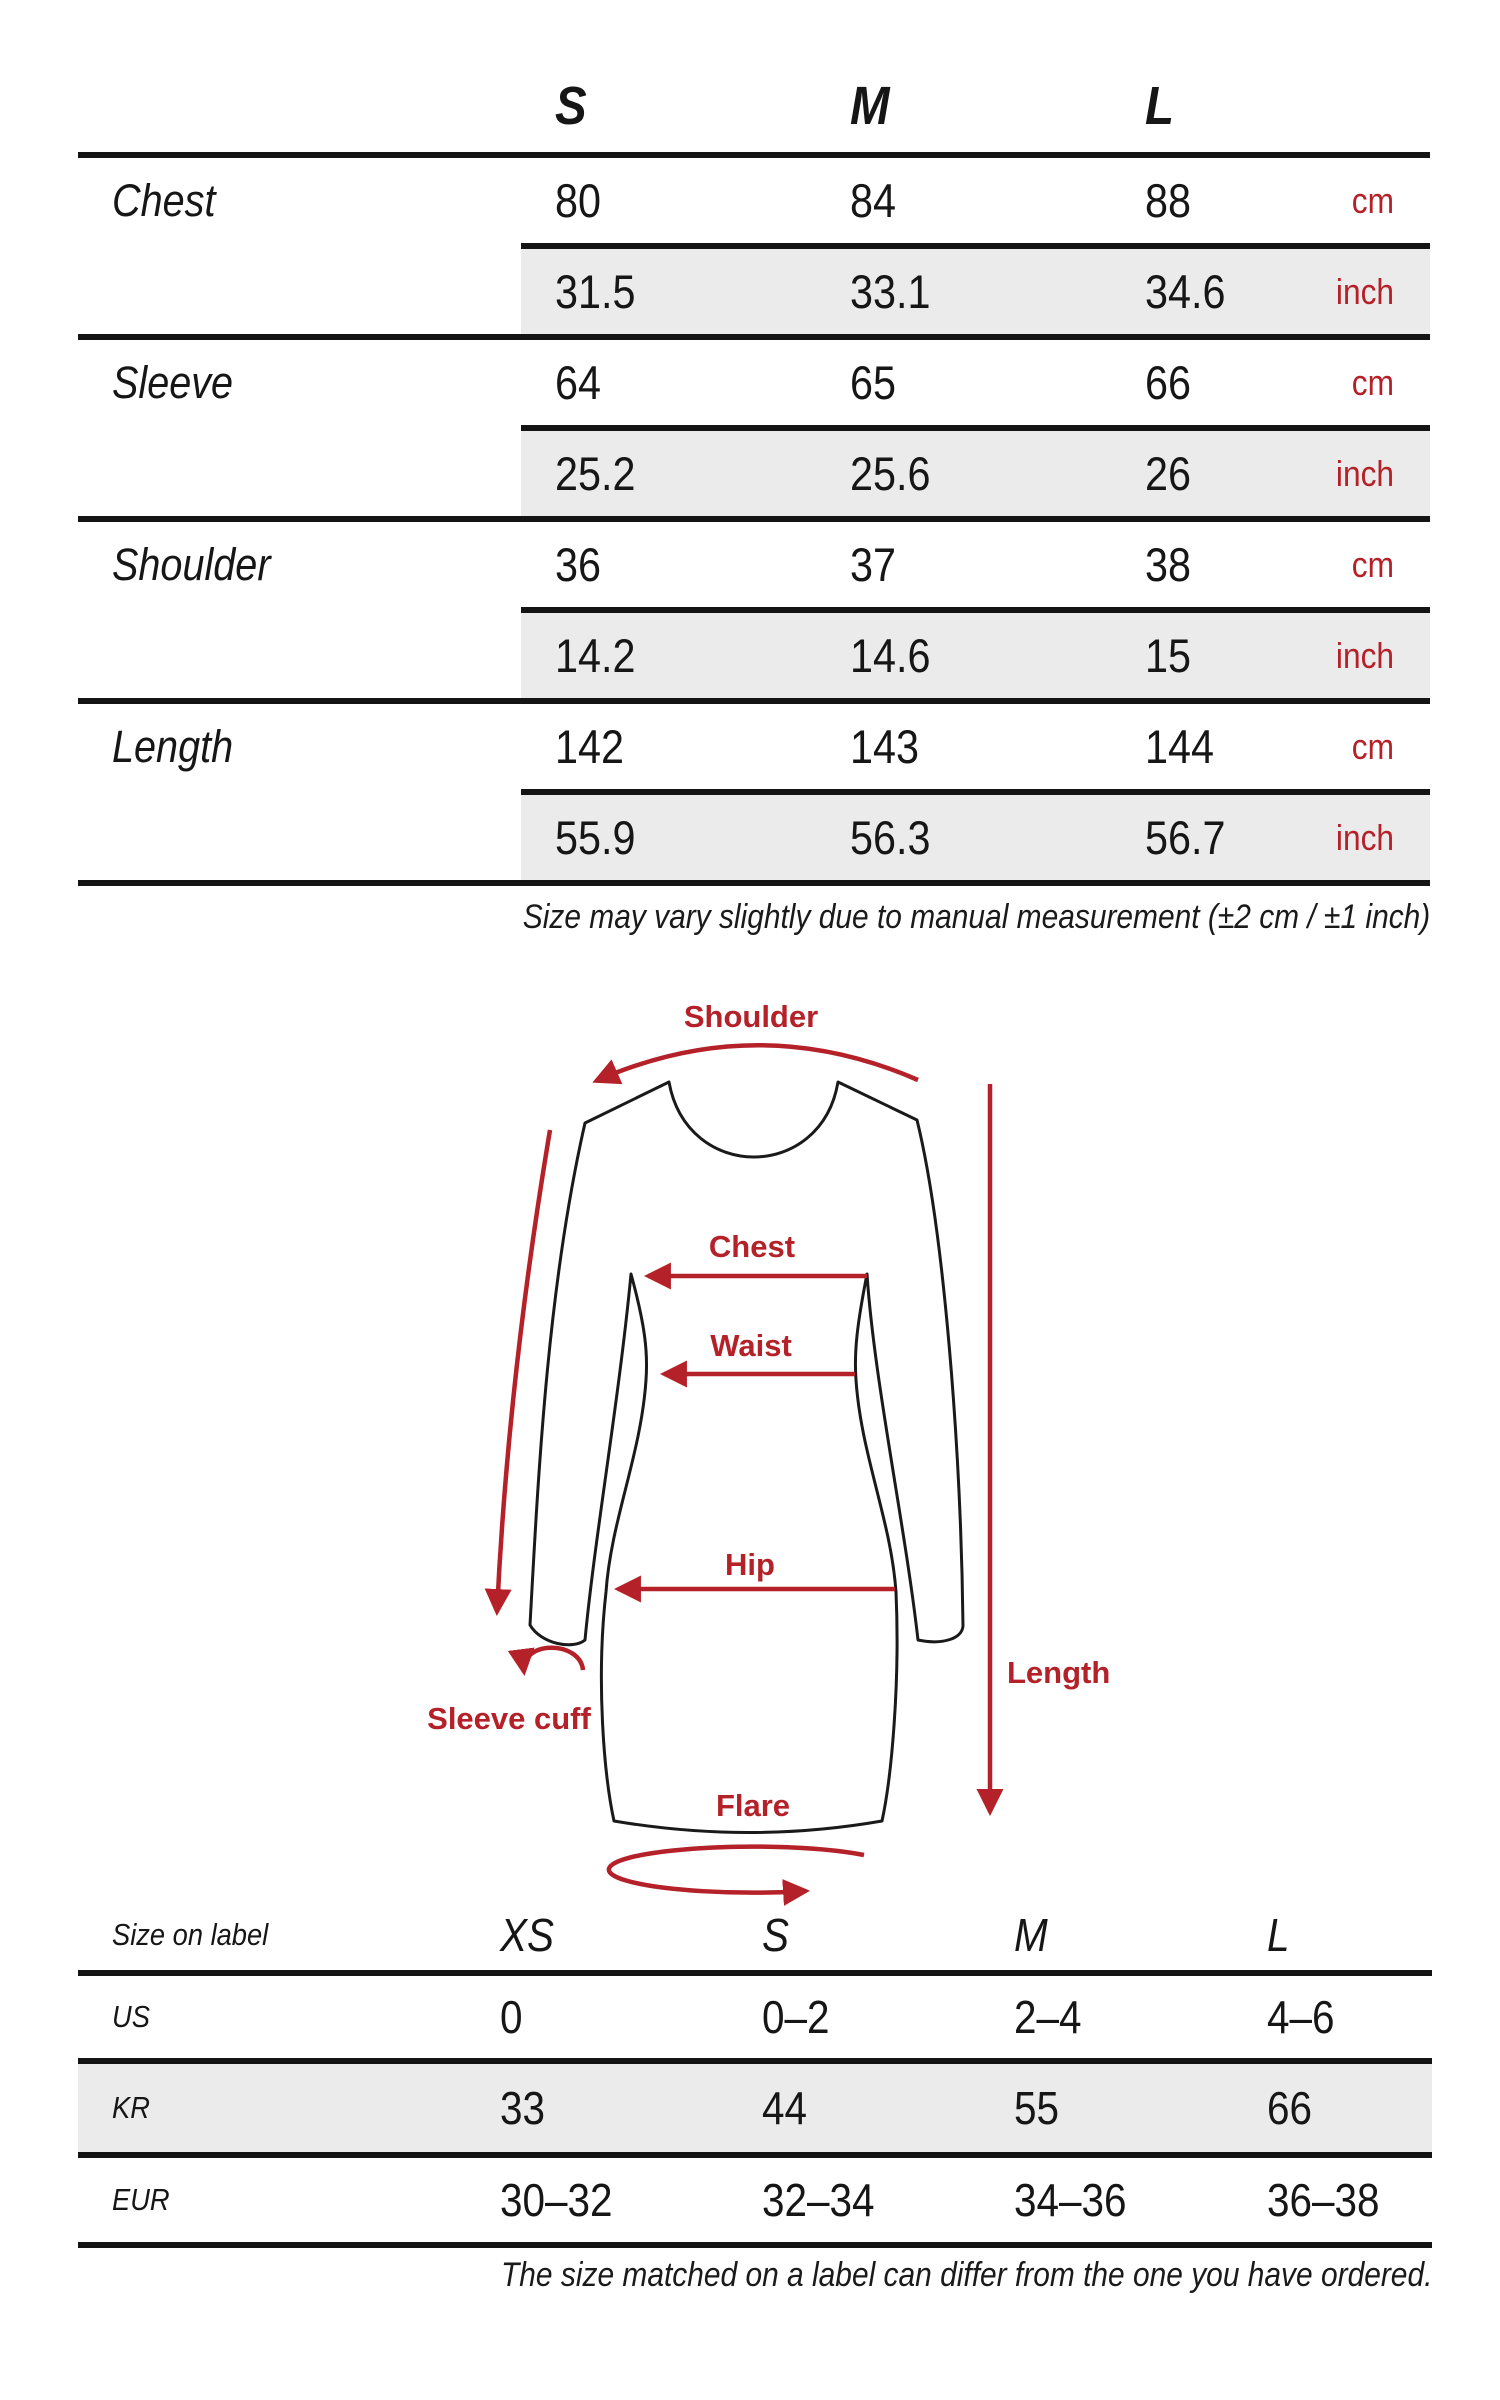 The width and height of the screenshot is (1500, 2400). I want to click on cell-value: 0–2, so click(796, 2017).